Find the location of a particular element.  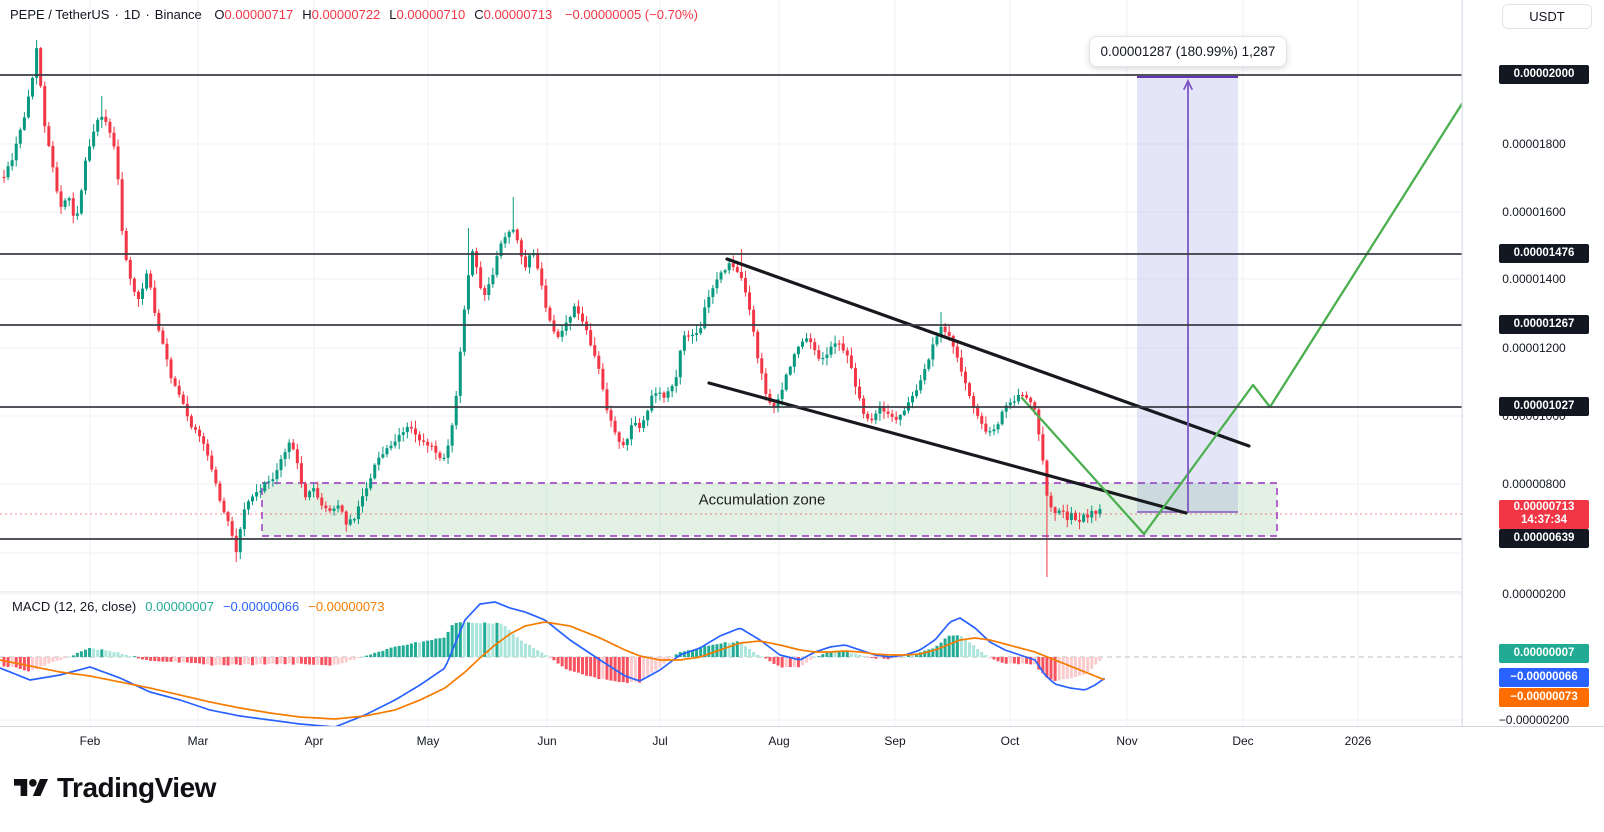

price-level-badge: 0.00001027 is located at coordinates (1544, 406).